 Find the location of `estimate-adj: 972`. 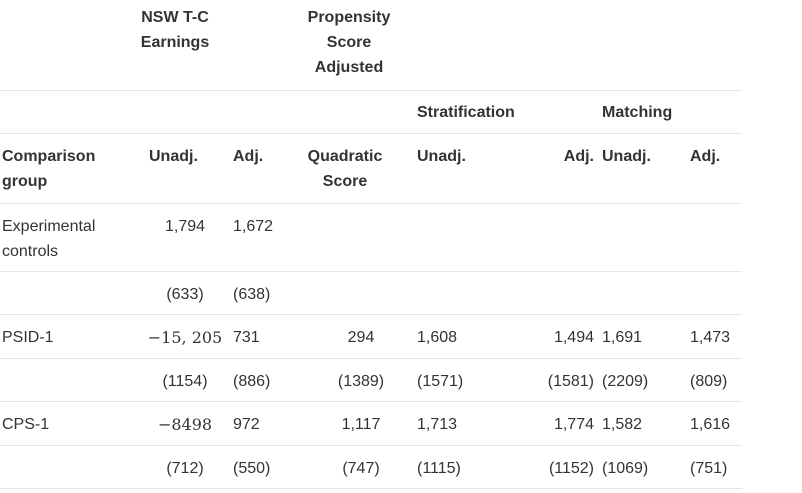

estimate-adj: 972 is located at coordinates (246, 424).